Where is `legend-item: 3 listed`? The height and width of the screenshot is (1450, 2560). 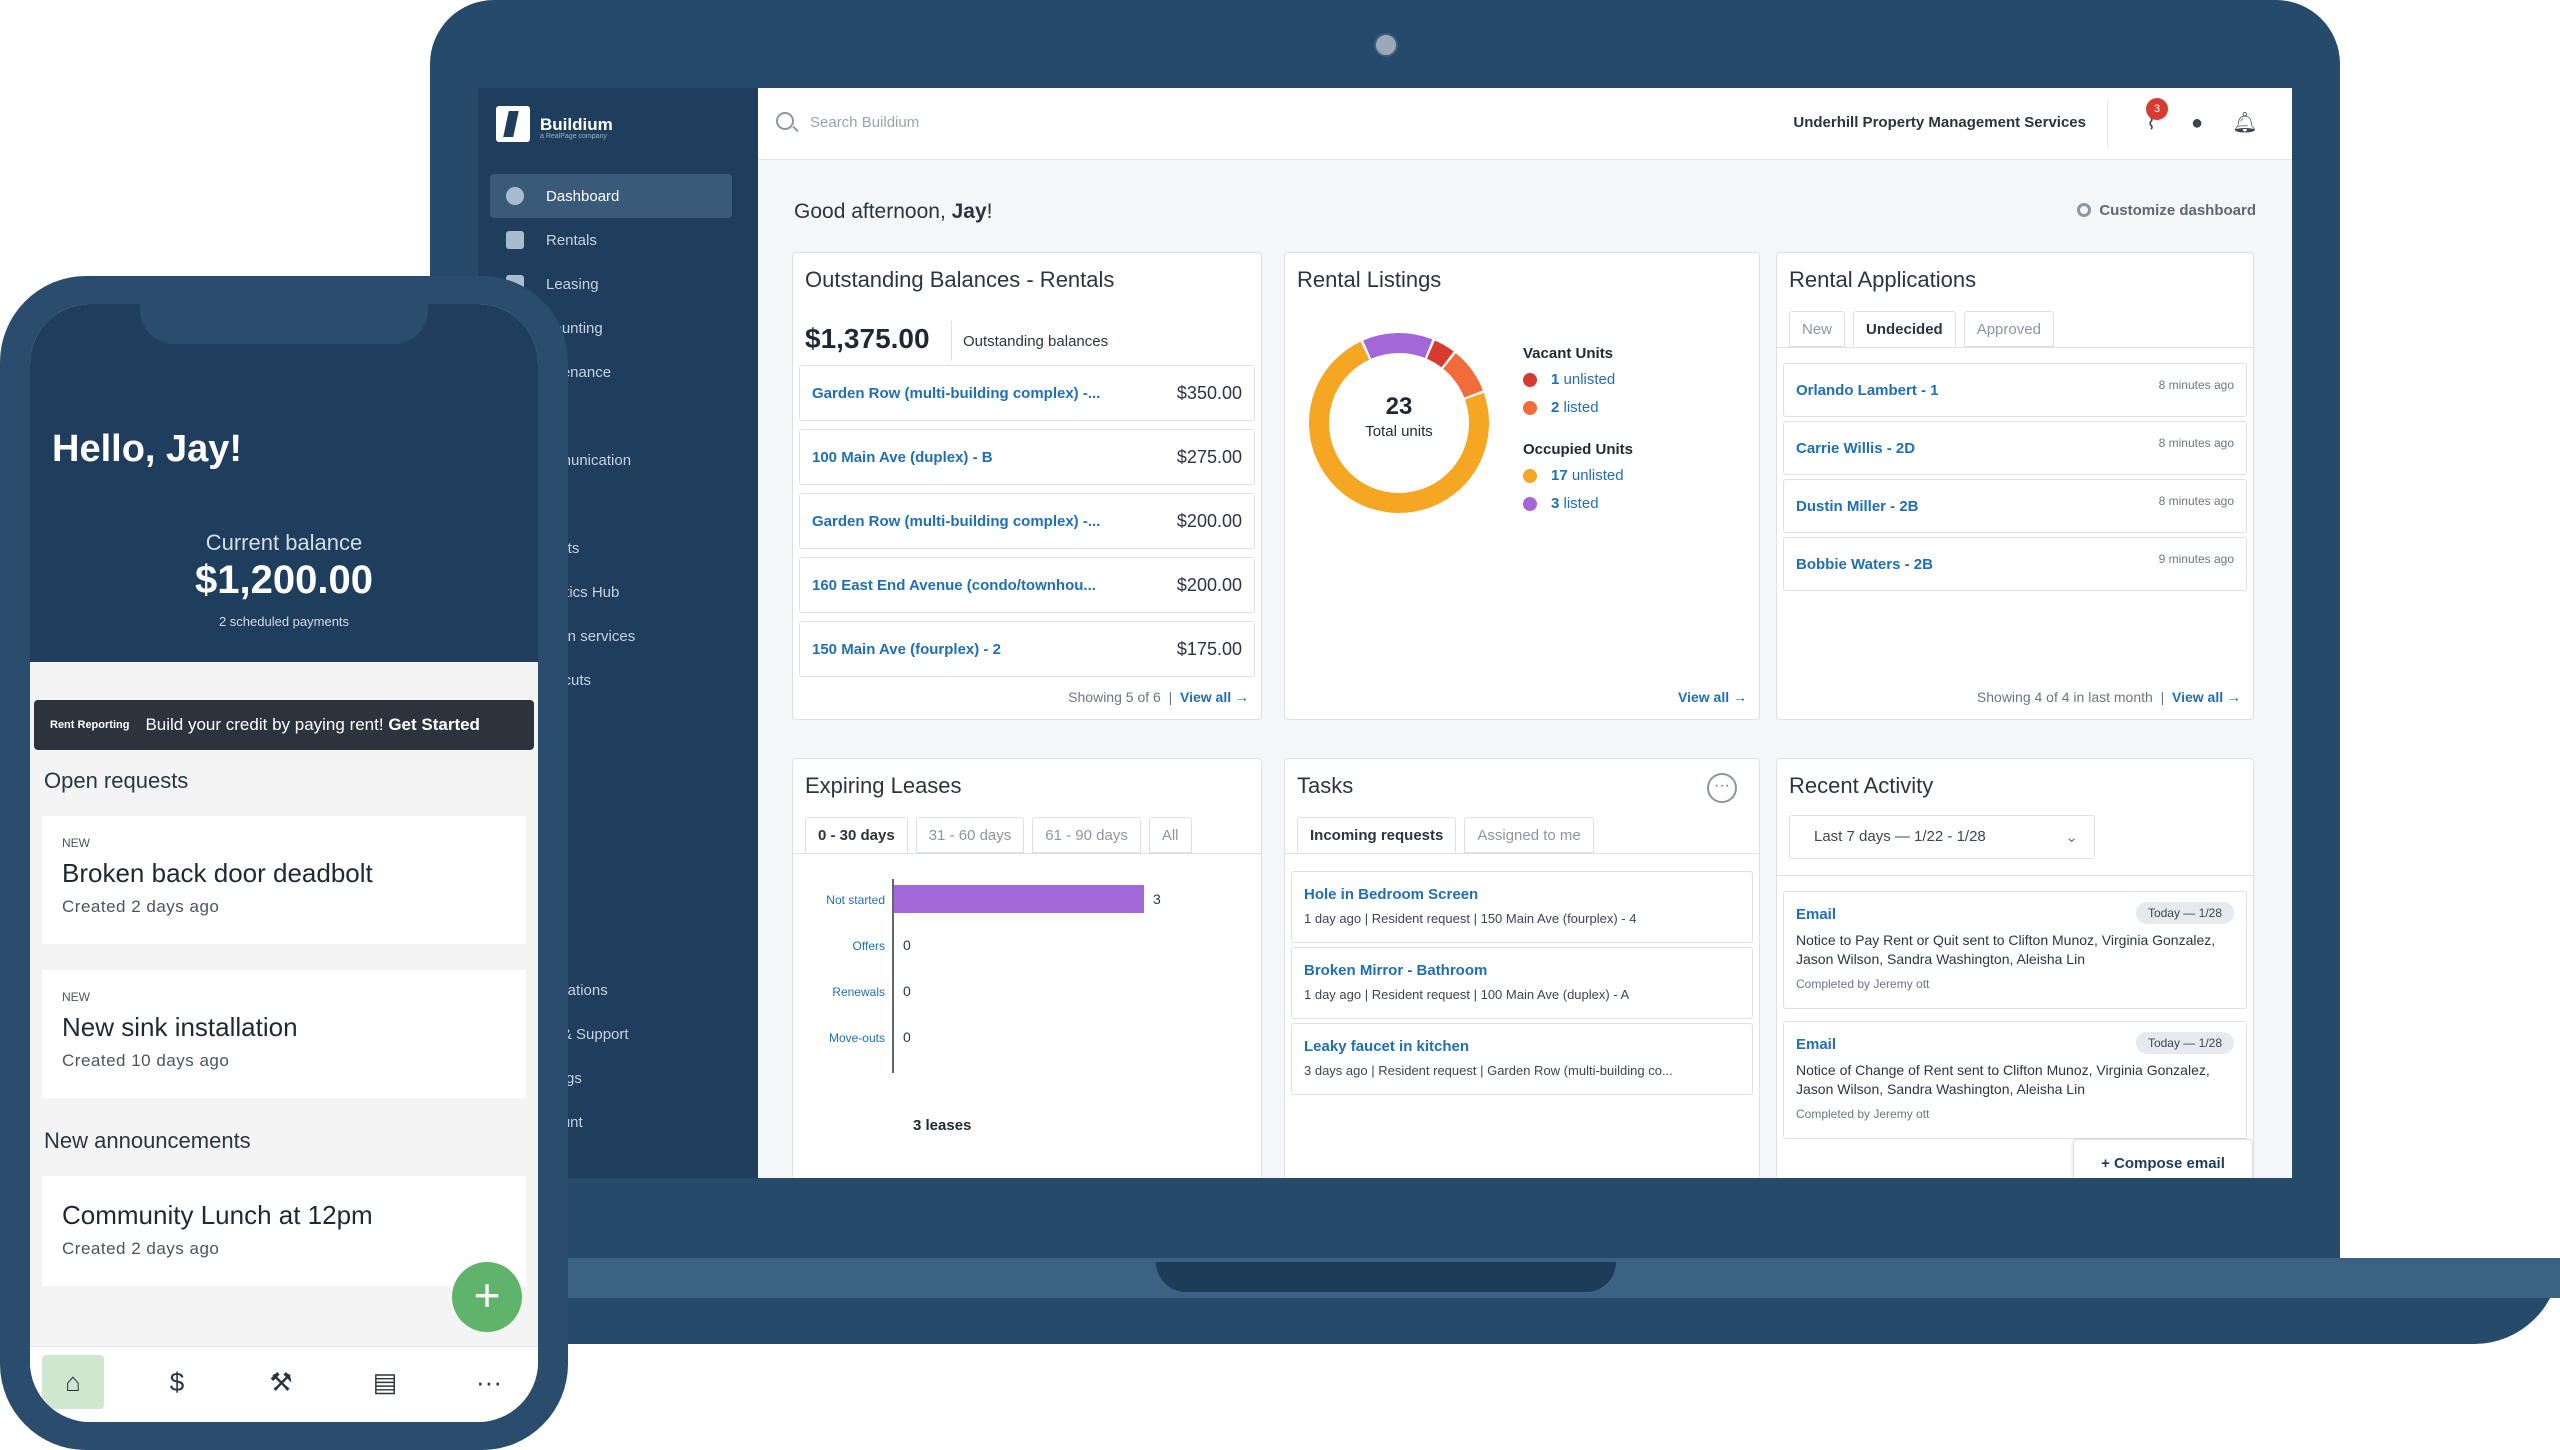
legend-item: 3 listed is located at coordinates (1561, 503).